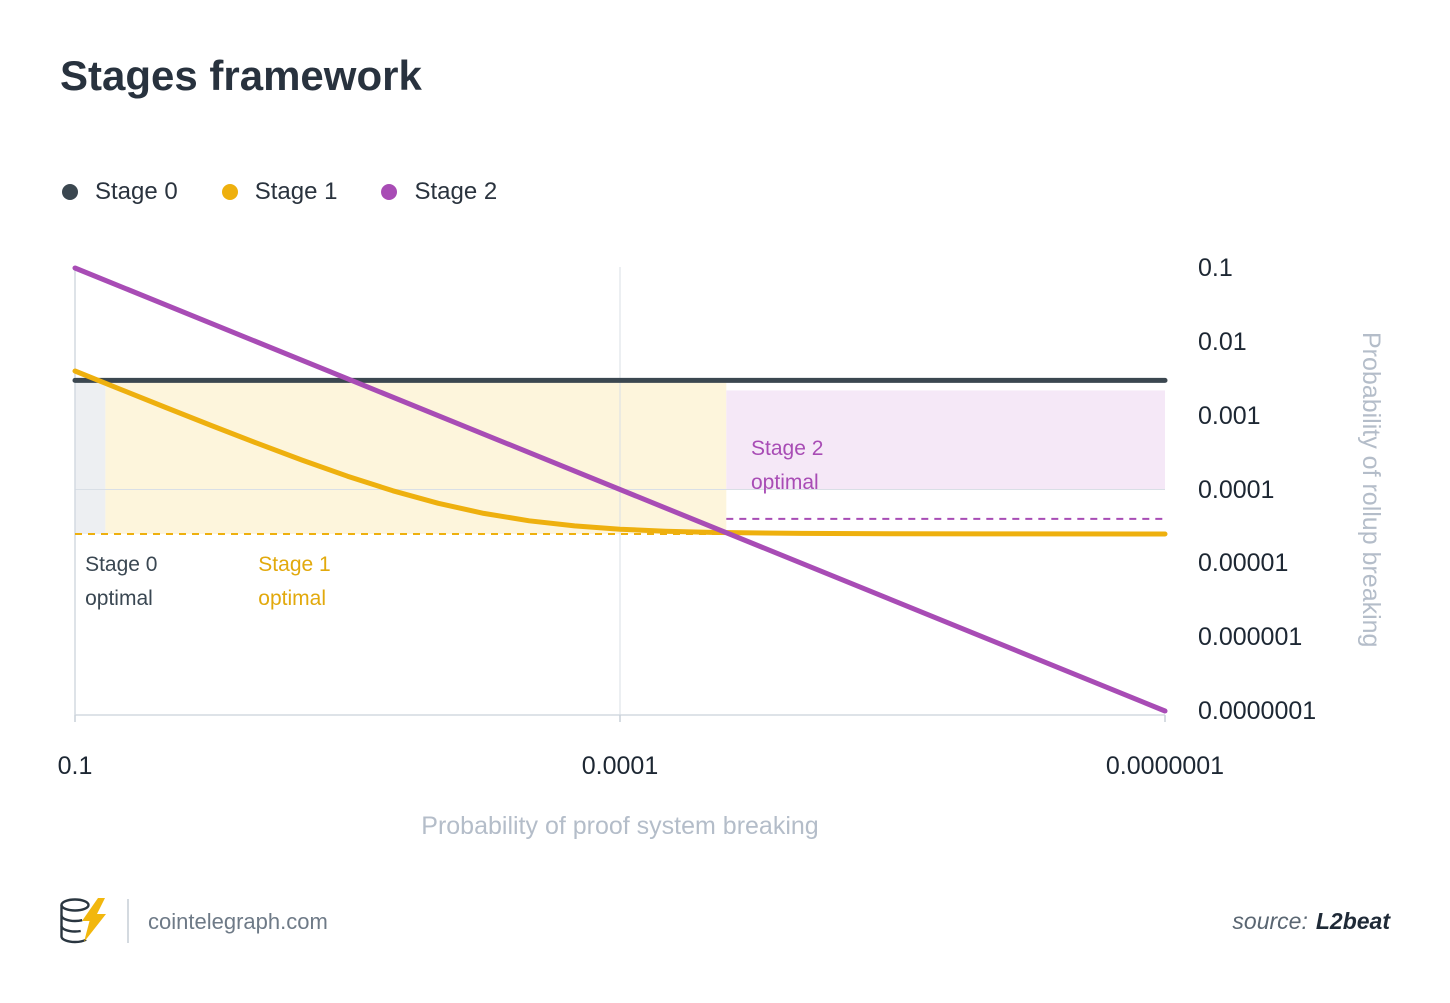 This screenshot has width=1450, height=1003. I want to click on x-tick-label: 0.0001, so click(620, 766).